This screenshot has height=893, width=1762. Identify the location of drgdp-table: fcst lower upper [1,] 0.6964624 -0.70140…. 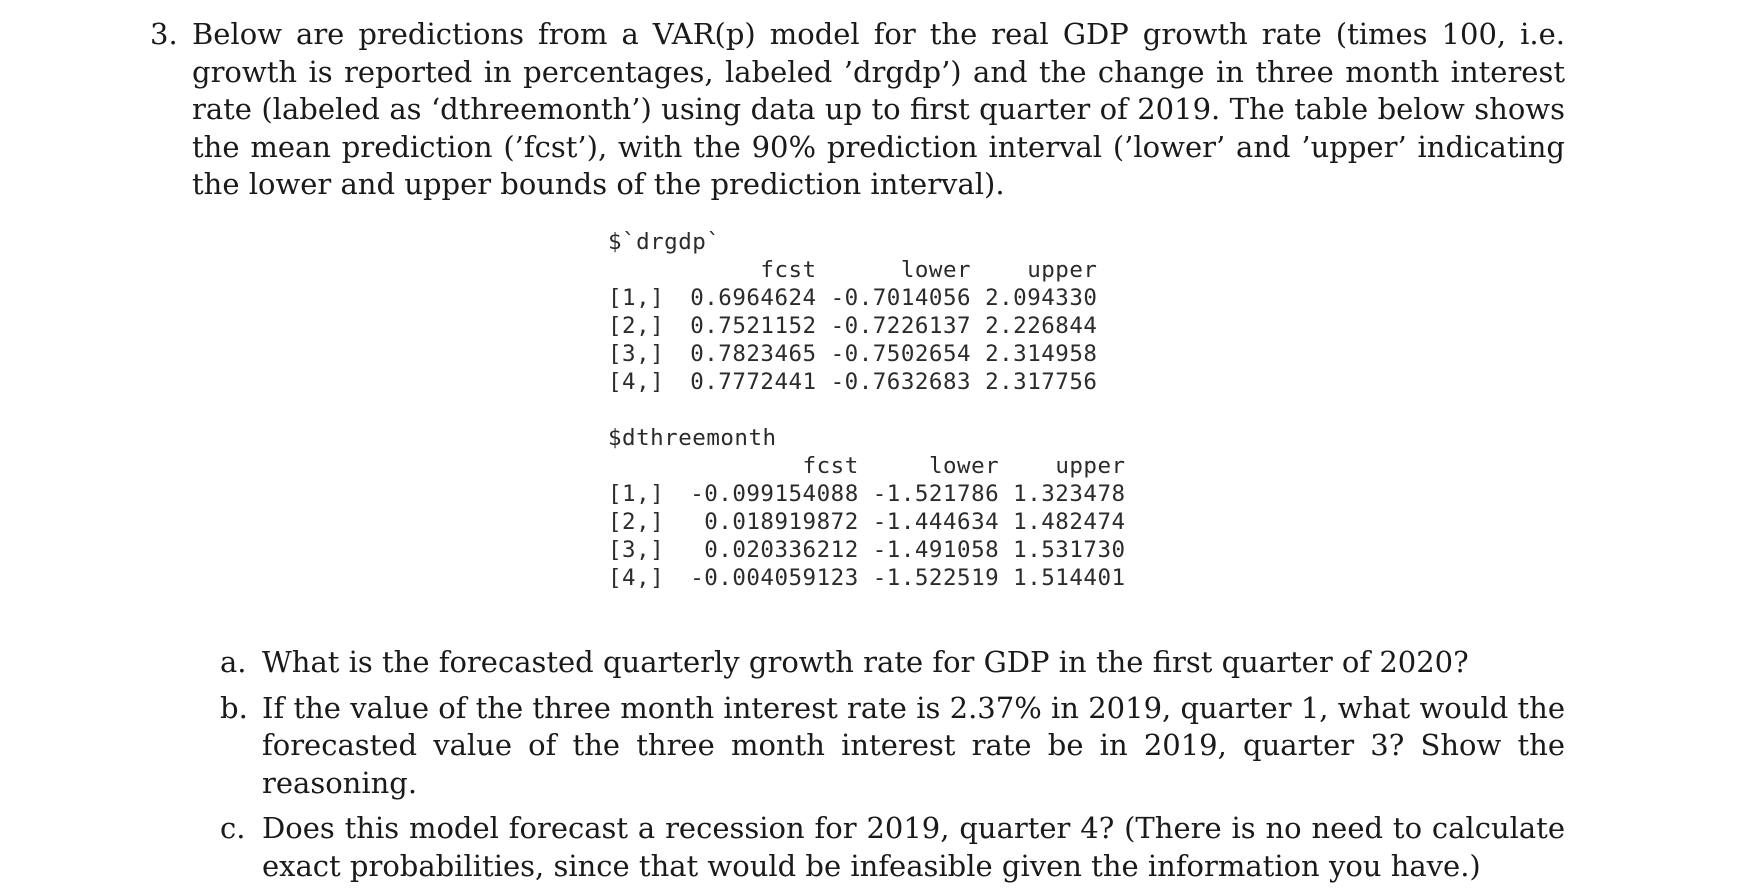
(852, 326).